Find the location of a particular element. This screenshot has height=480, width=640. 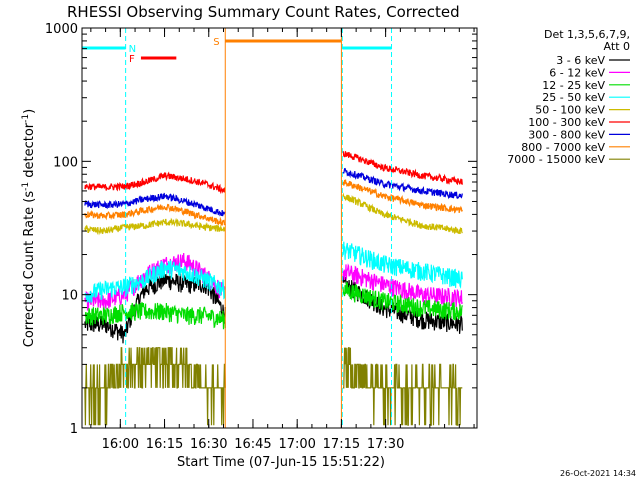

y-label-sup-2: -1 is located at coordinates (26, 118).